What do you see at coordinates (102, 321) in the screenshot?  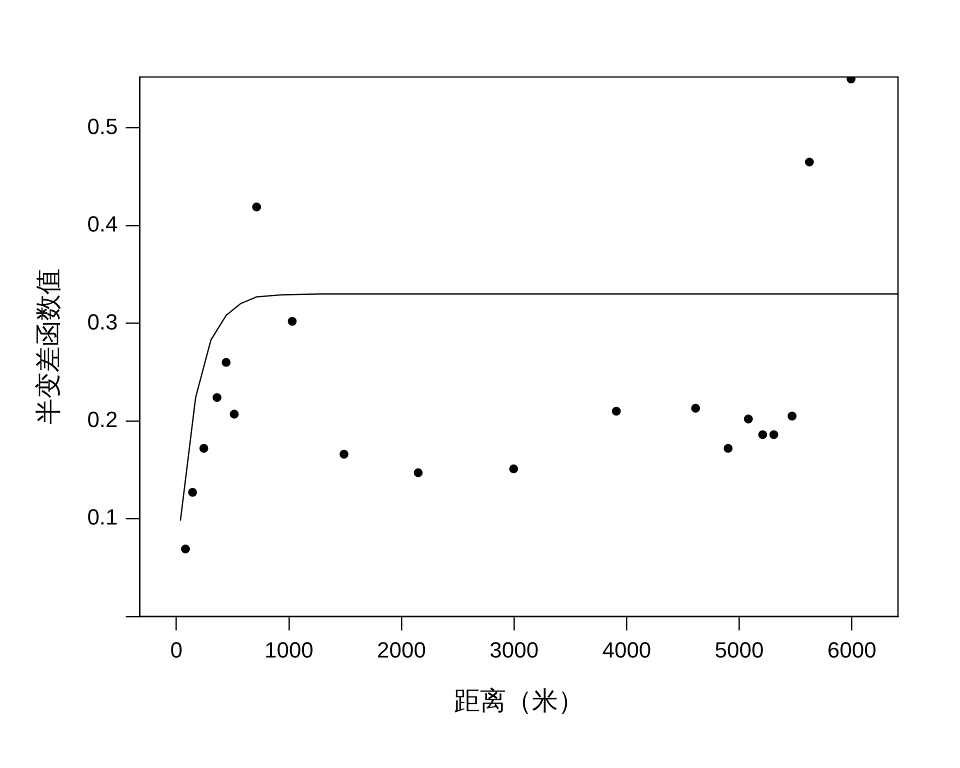 I see `y-tick-label: 0.3` at bounding box center [102, 321].